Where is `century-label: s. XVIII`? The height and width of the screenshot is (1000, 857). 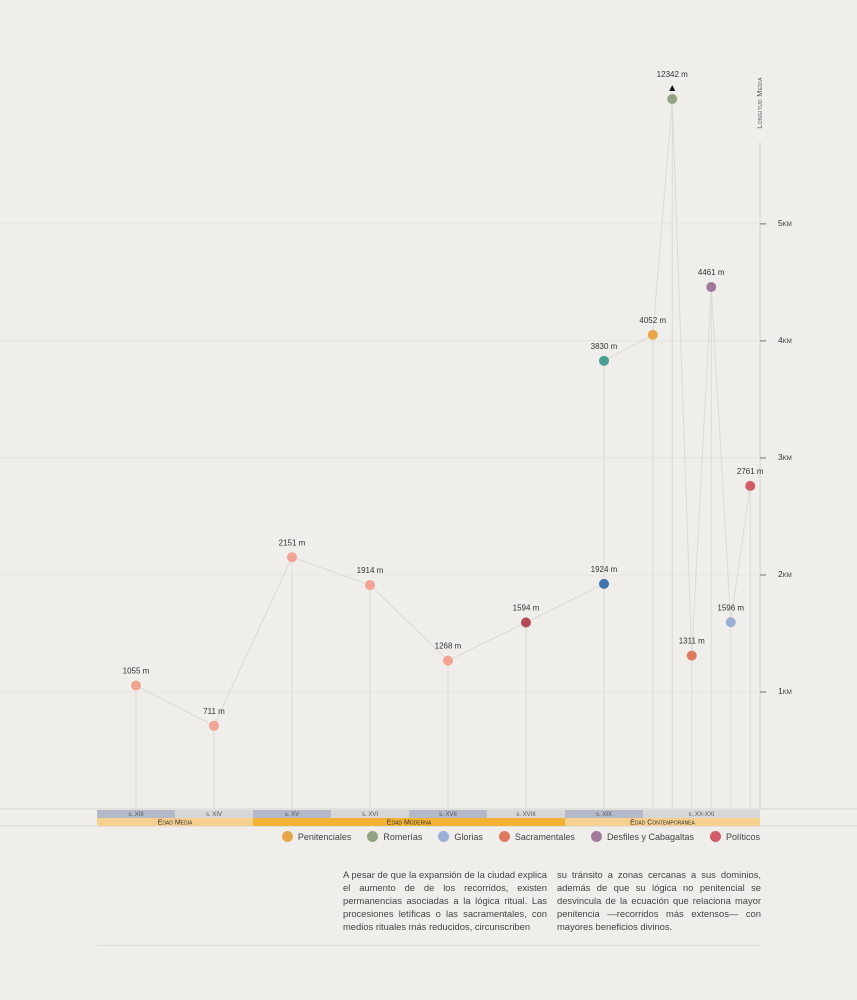
century-label: s. XVIII is located at coordinates (526, 815).